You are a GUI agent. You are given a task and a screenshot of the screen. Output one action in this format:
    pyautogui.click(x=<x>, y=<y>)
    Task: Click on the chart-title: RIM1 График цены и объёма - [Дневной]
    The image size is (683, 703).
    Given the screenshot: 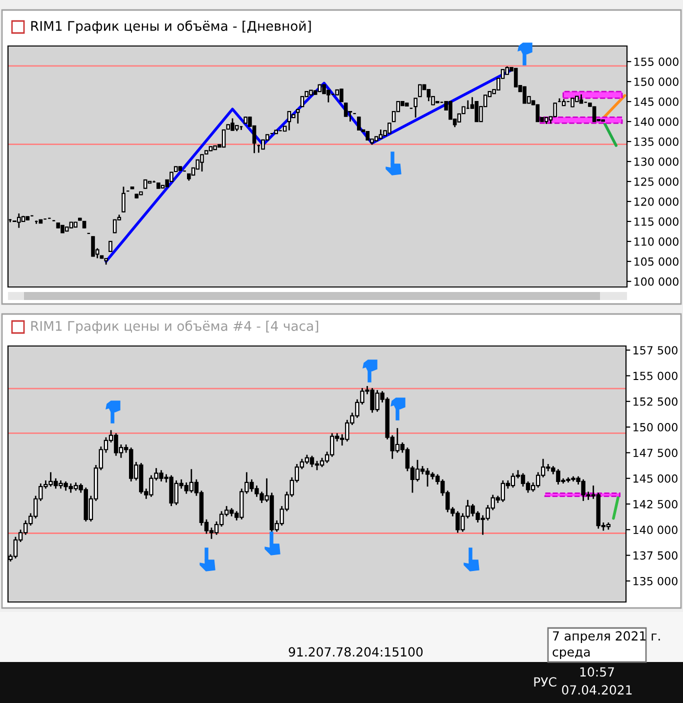 What is the action you would take?
    pyautogui.click(x=171, y=27)
    